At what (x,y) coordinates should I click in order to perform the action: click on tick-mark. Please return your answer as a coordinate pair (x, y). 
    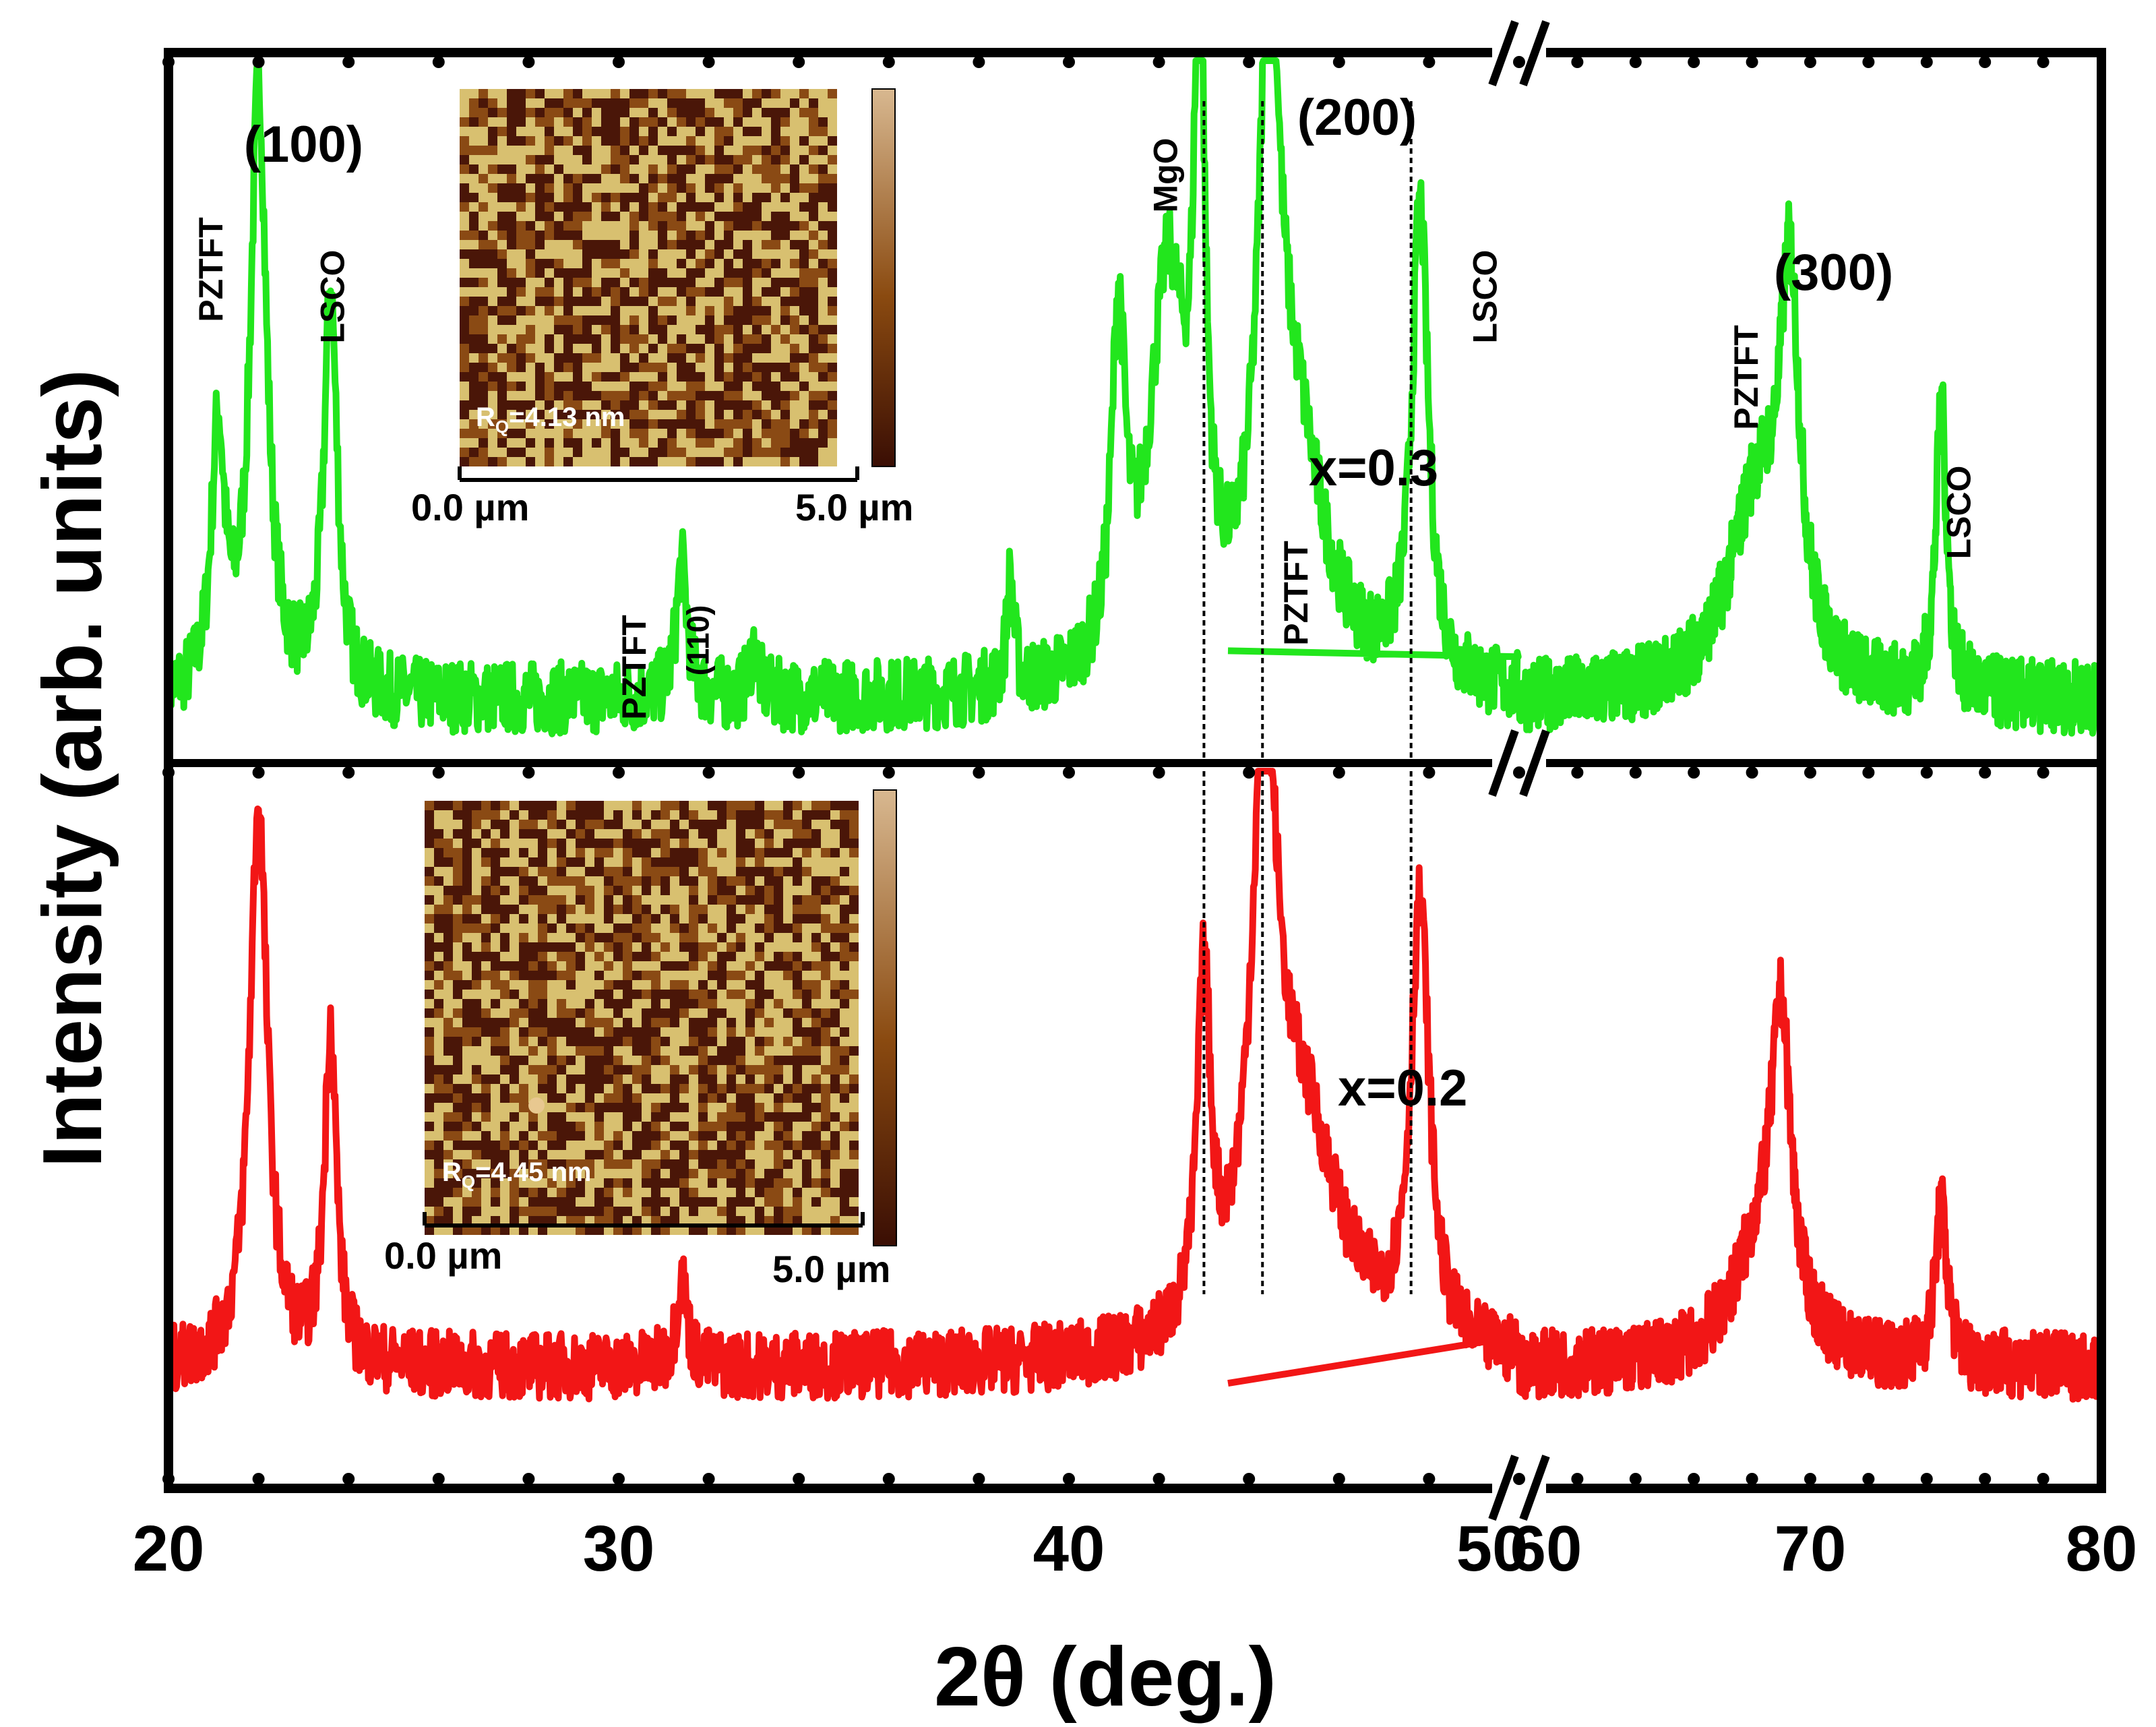
    Looking at the image, I should click on (1694, 772).